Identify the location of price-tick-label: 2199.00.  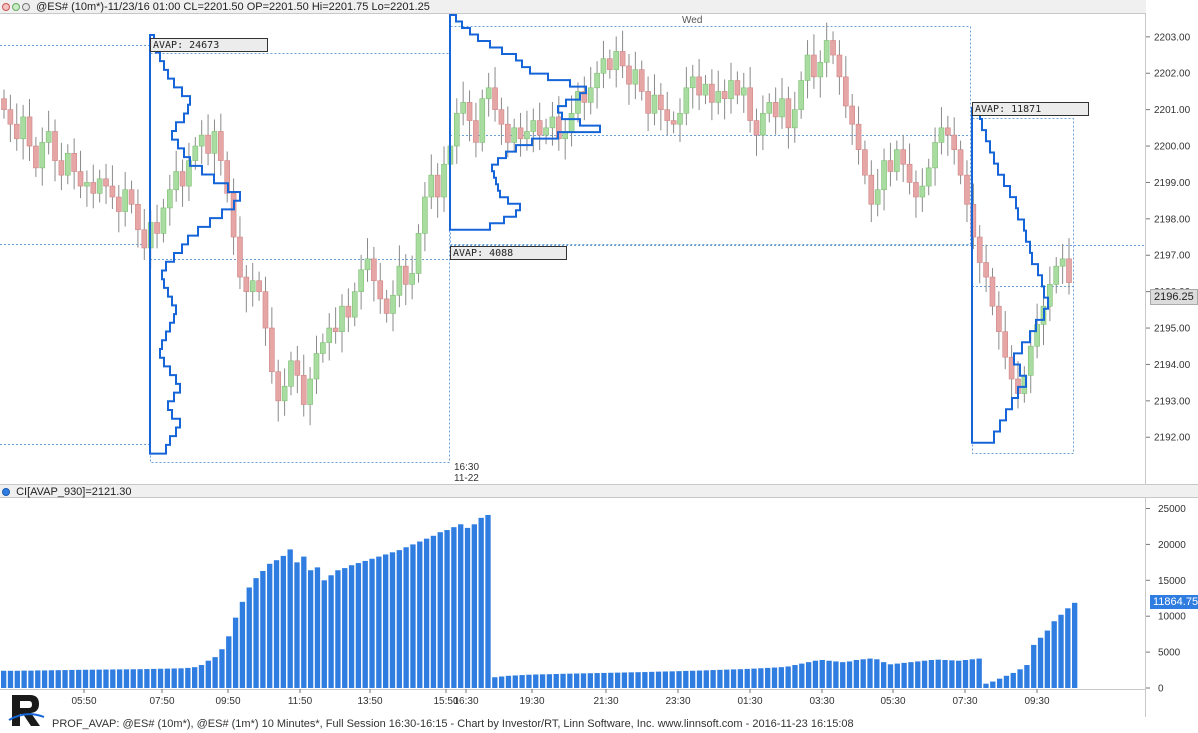
(1172, 183).